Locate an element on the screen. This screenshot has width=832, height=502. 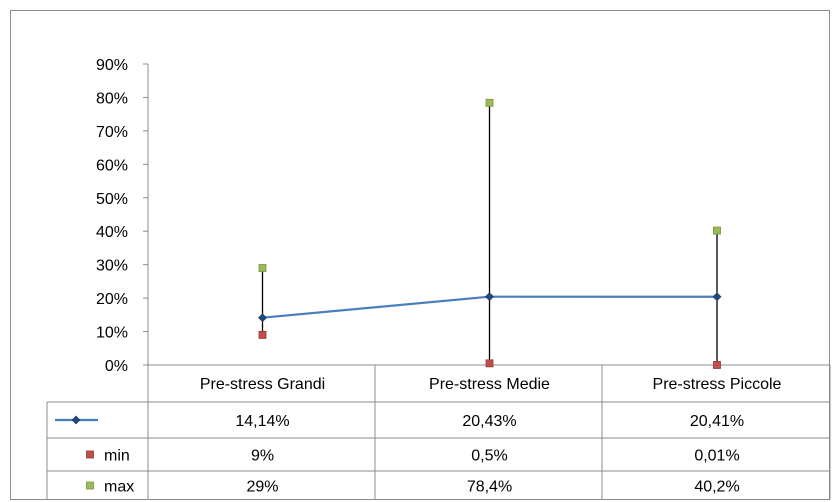
table-cell-value: 0,01% is located at coordinates (716, 456).